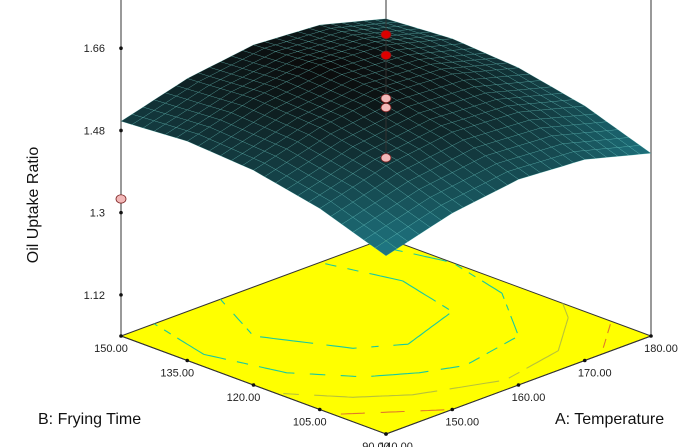  What do you see at coordinates (386, 248) in the screenshot?
I see `surface-cell` at bounding box center [386, 248].